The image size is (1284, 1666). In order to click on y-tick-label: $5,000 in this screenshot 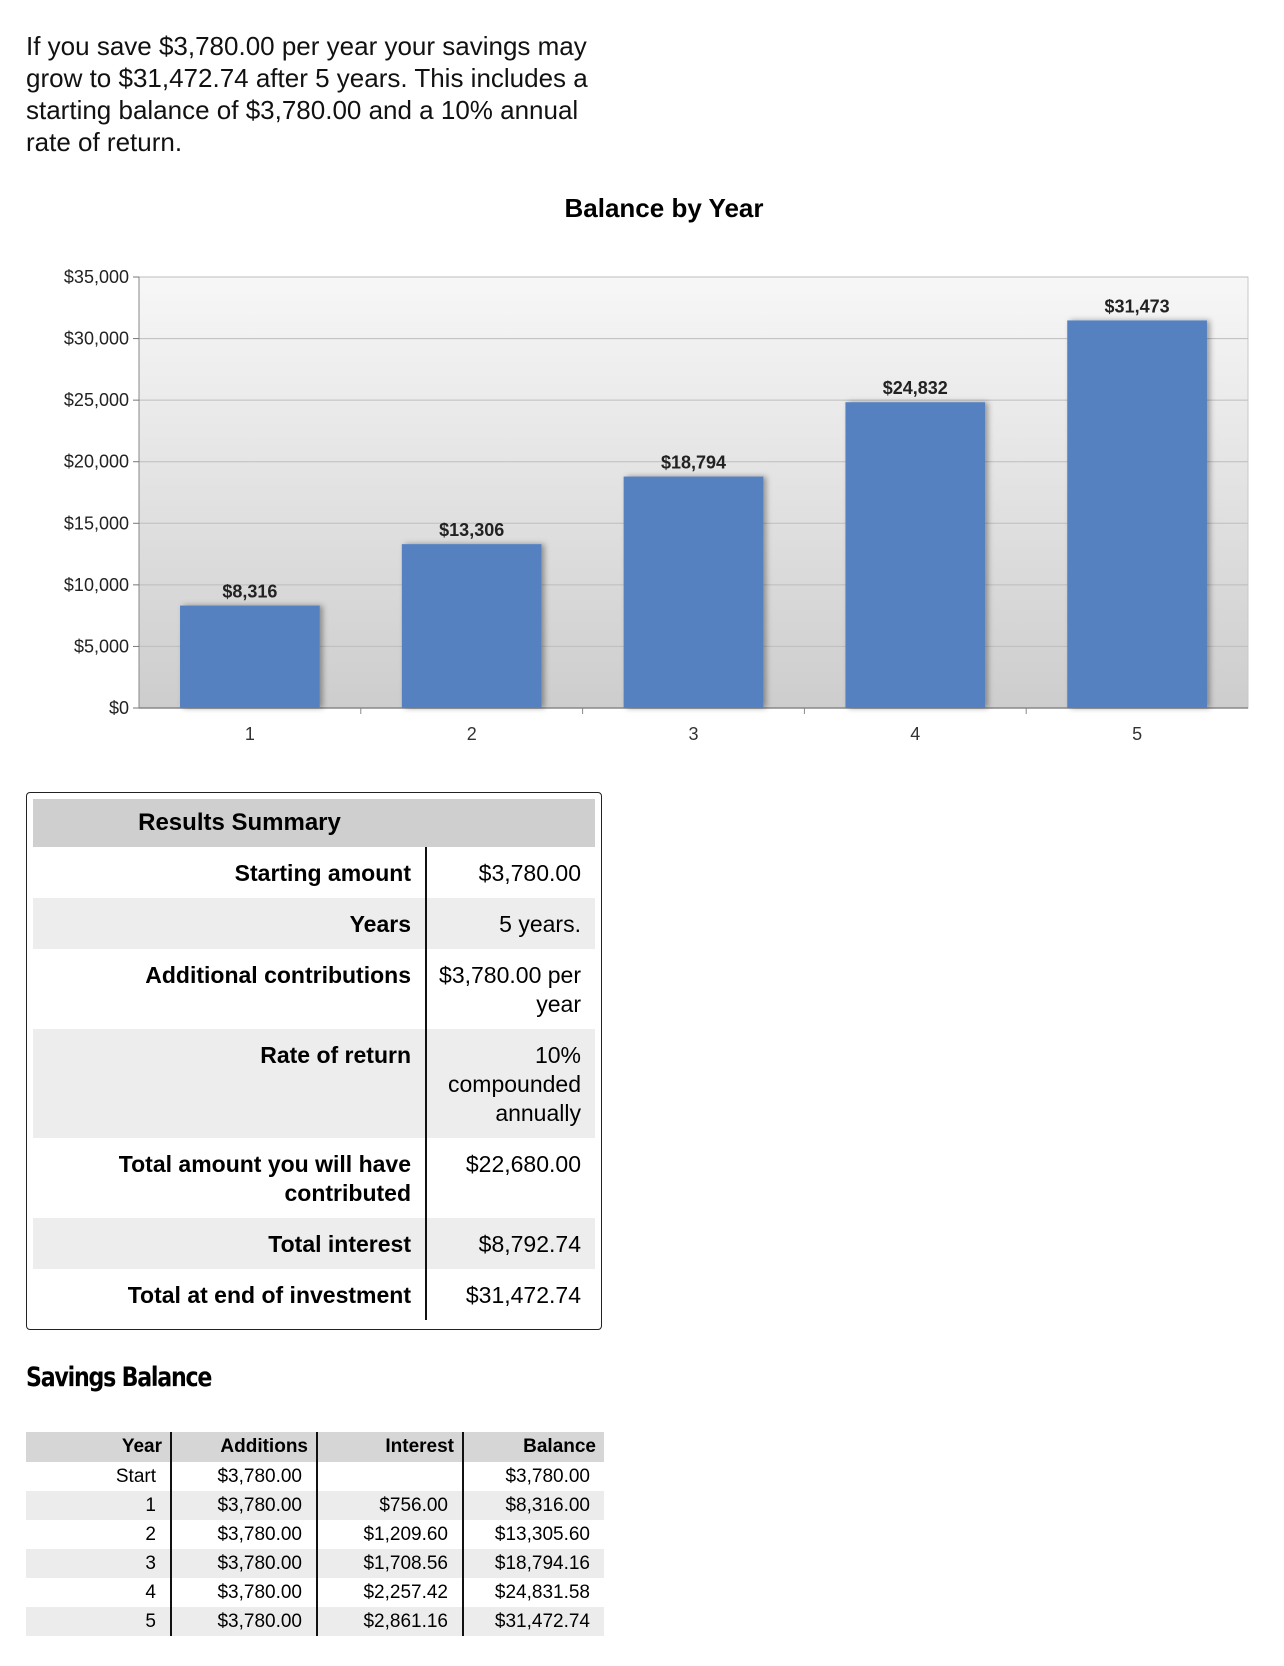, I will do `click(101, 646)`.